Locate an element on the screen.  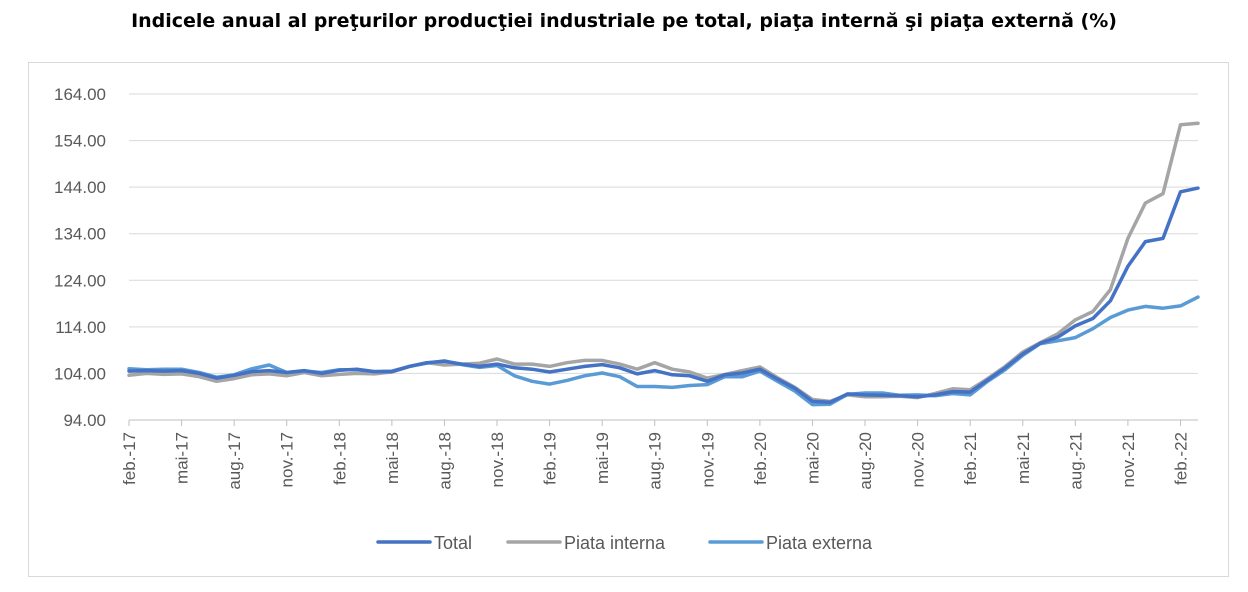
x-tick-label: aug.-18 is located at coordinates (444, 461).